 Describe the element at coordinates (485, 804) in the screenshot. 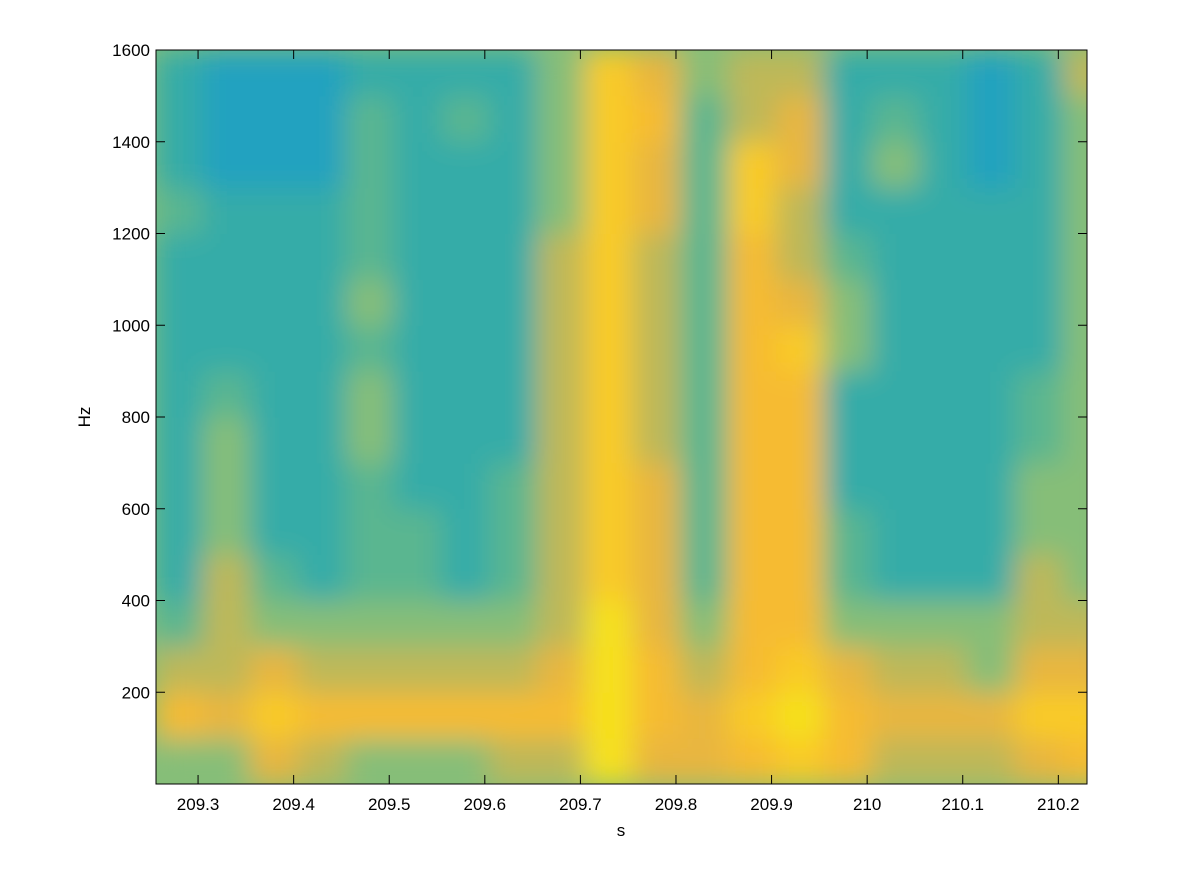

I see `x-tick-label: 209.6` at that location.